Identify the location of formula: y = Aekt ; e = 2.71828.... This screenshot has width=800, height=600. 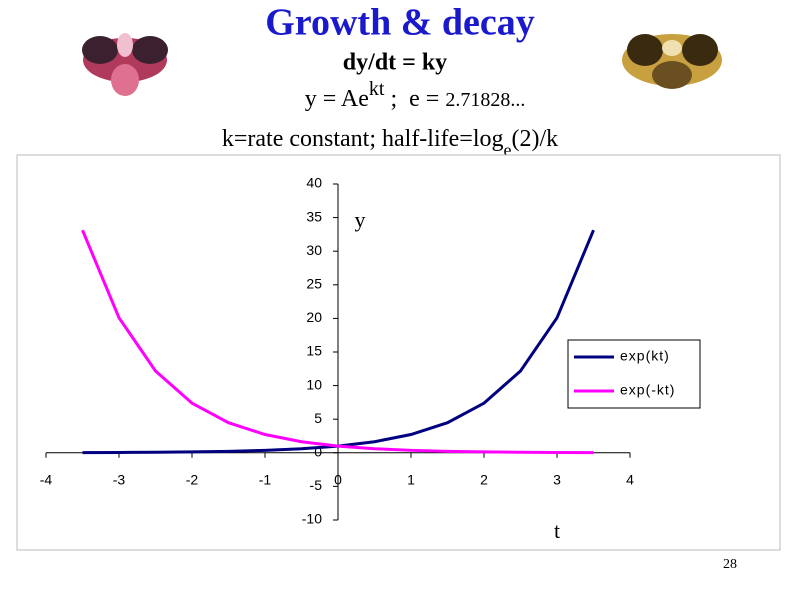
(415, 95).